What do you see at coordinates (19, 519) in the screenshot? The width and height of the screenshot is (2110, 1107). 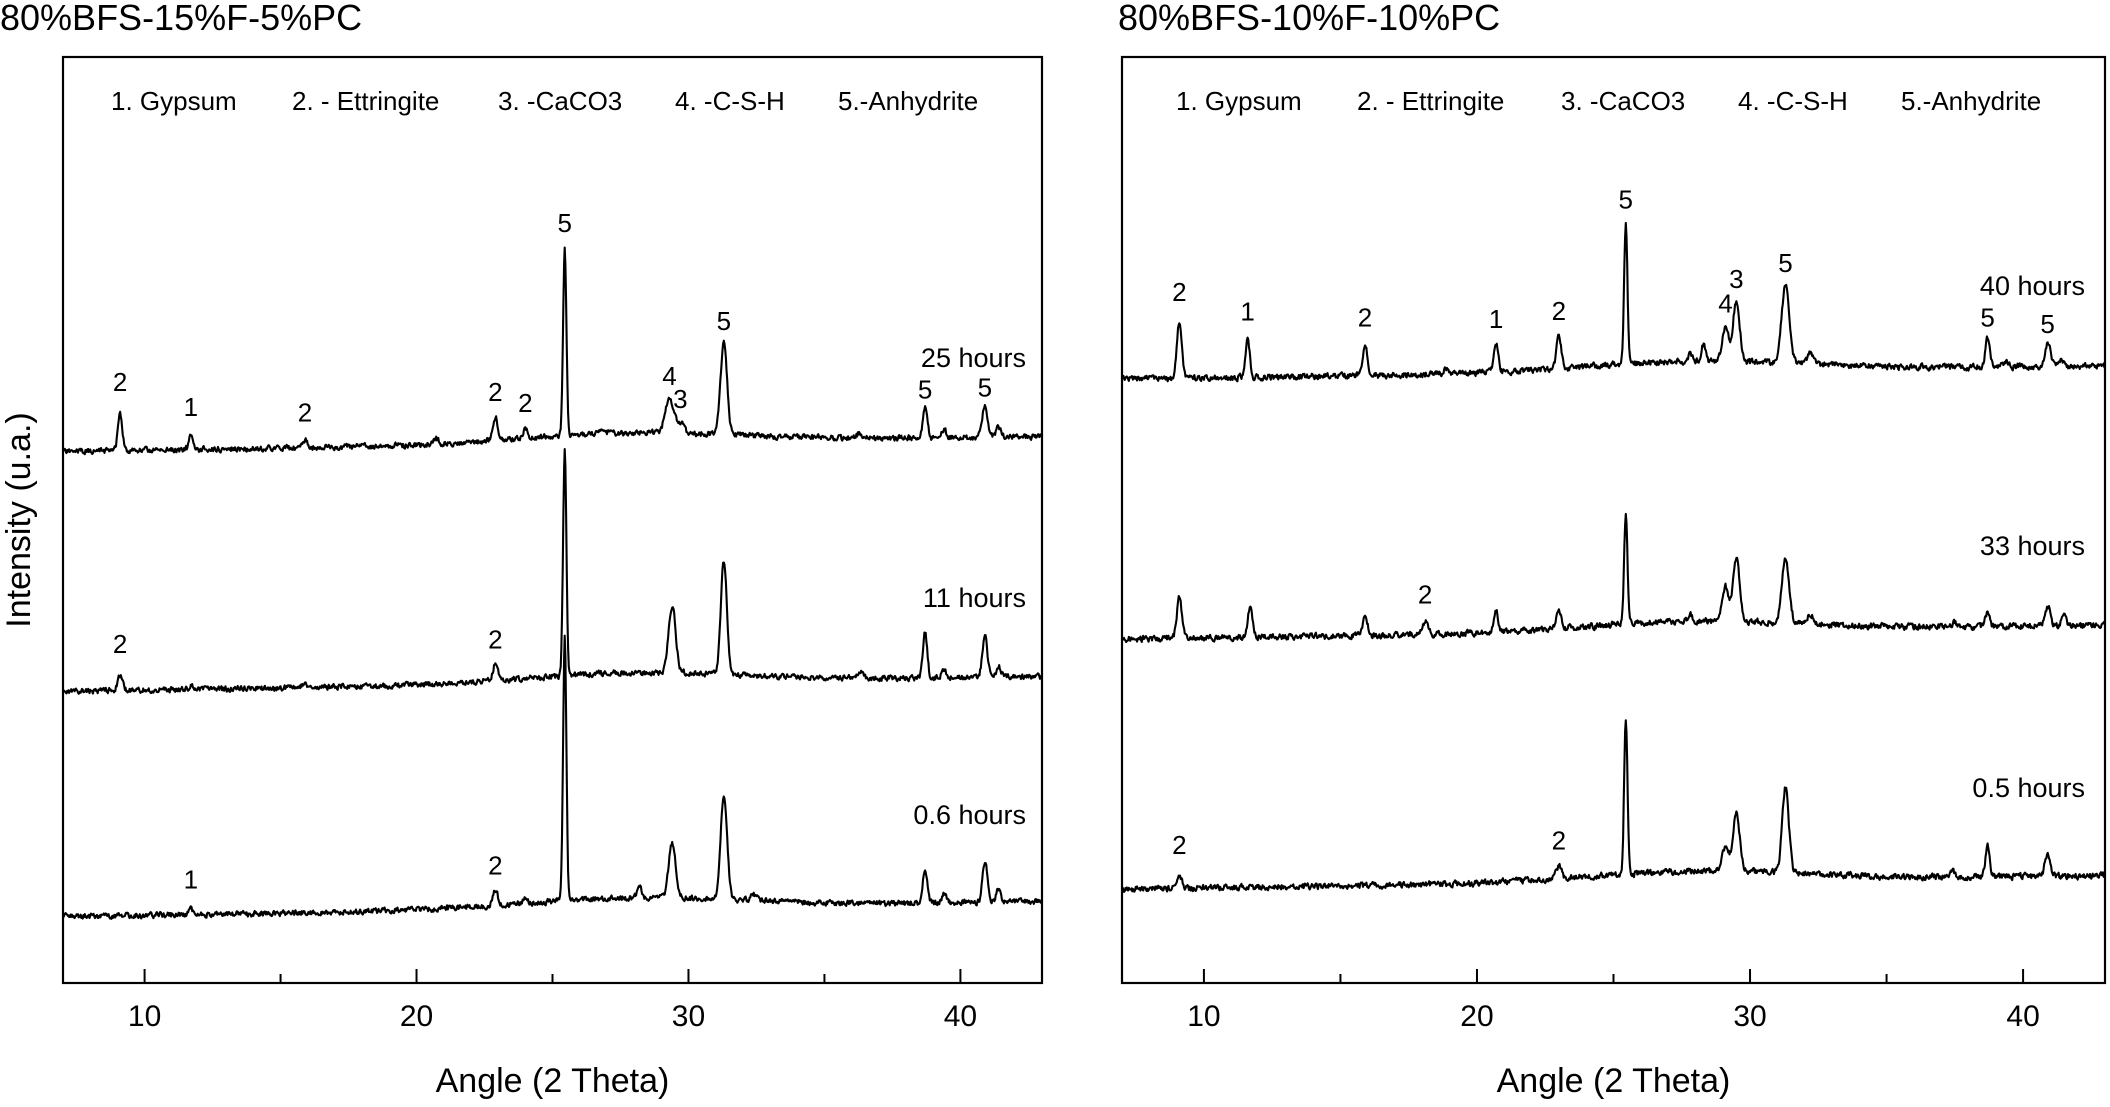 I see `y-axis-title: Intensity (u.a.)` at bounding box center [19, 519].